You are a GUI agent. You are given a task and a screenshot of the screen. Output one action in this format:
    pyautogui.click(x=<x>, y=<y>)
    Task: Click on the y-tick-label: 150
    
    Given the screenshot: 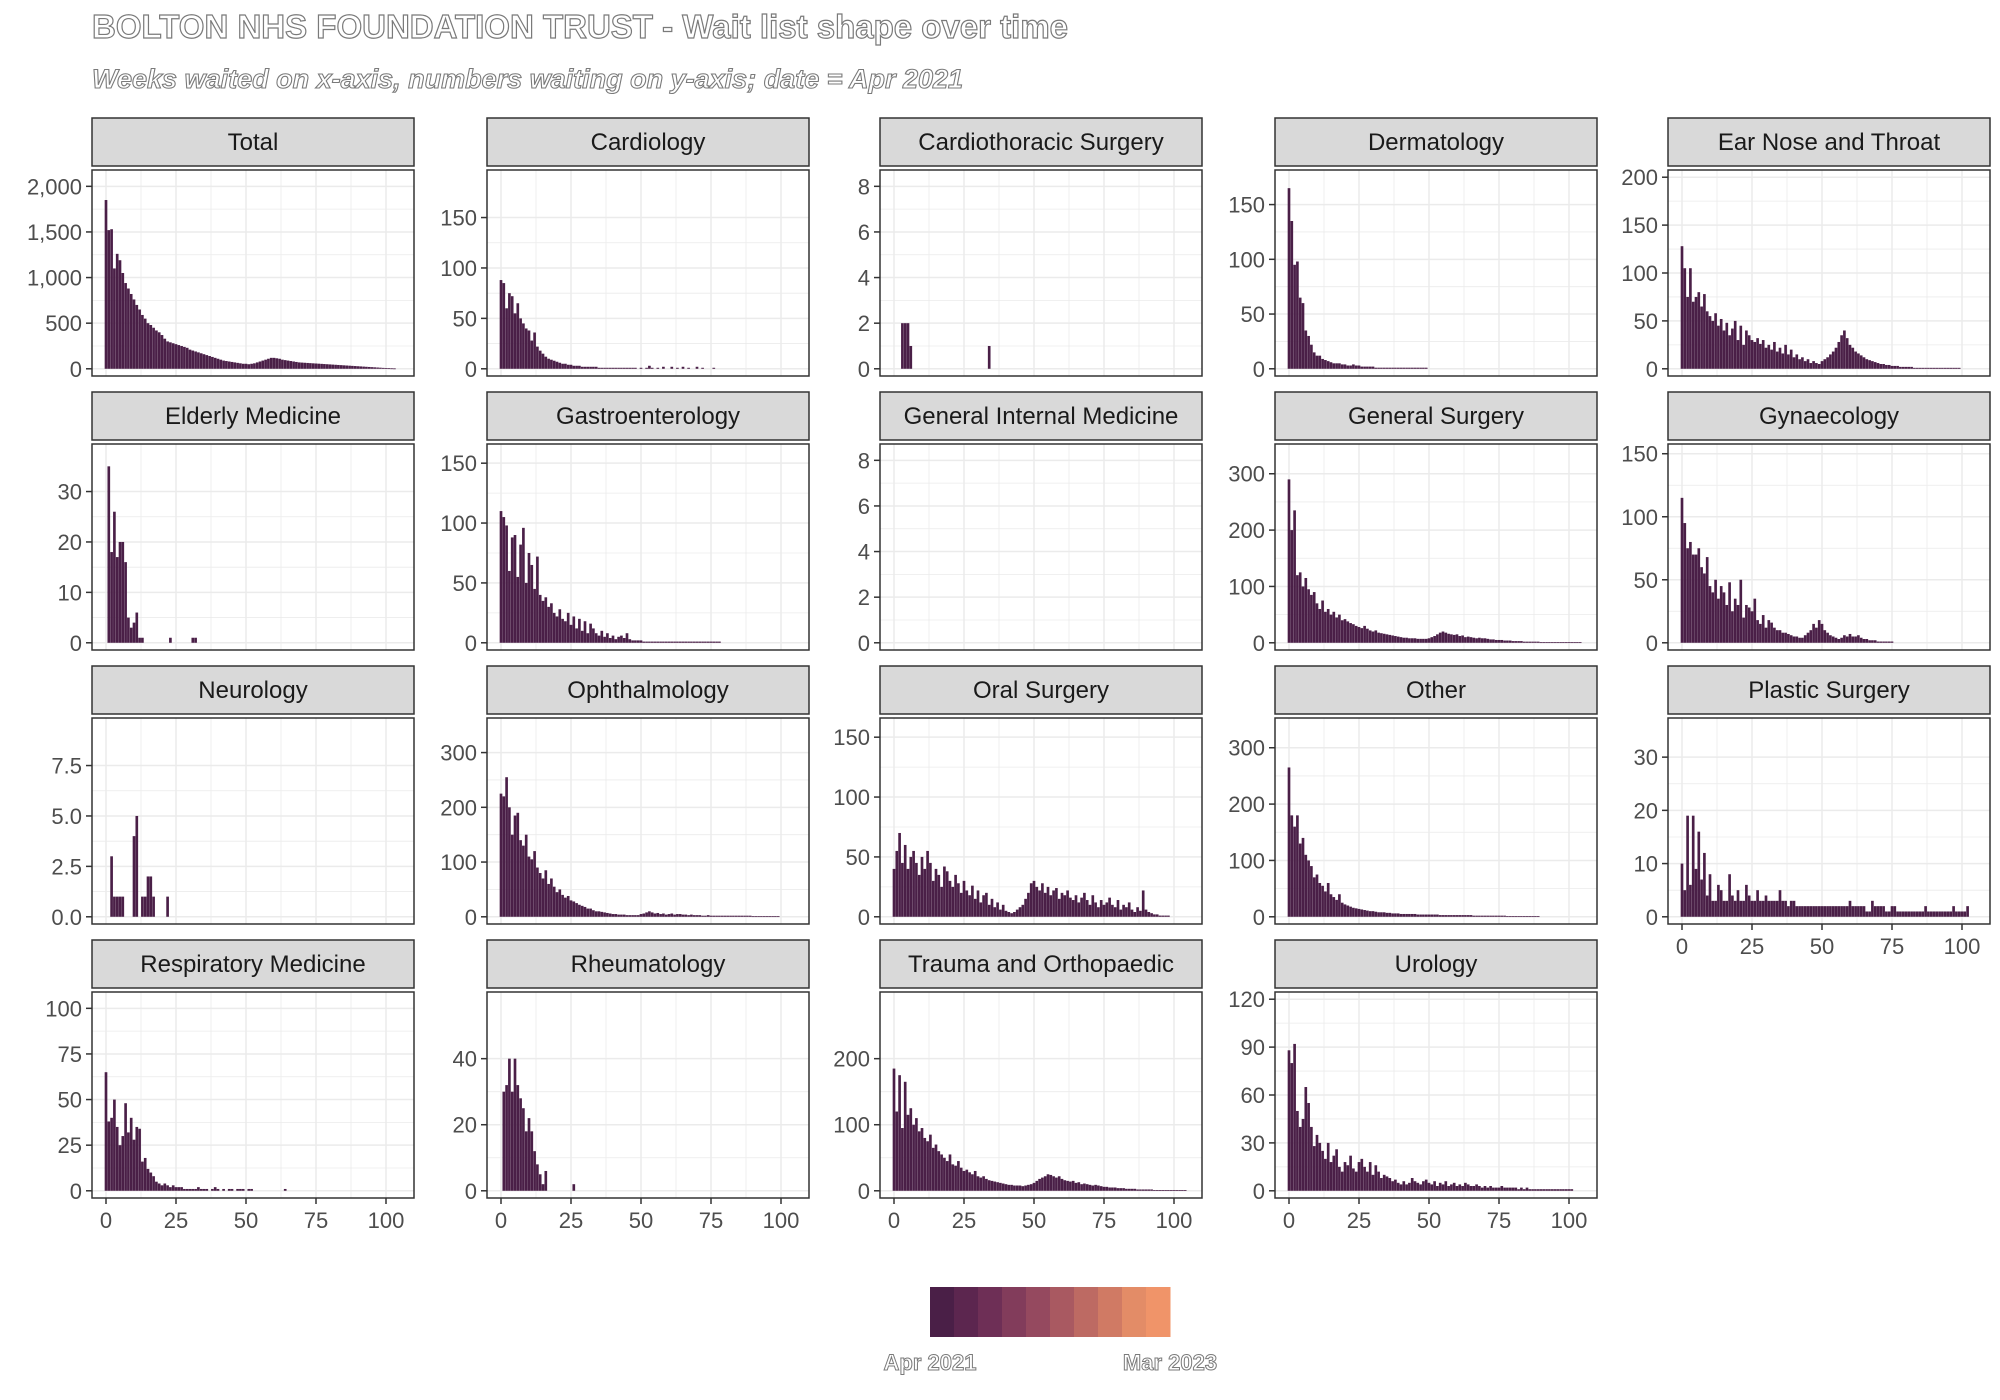 What is the action you would take?
    pyautogui.click(x=1246, y=205)
    